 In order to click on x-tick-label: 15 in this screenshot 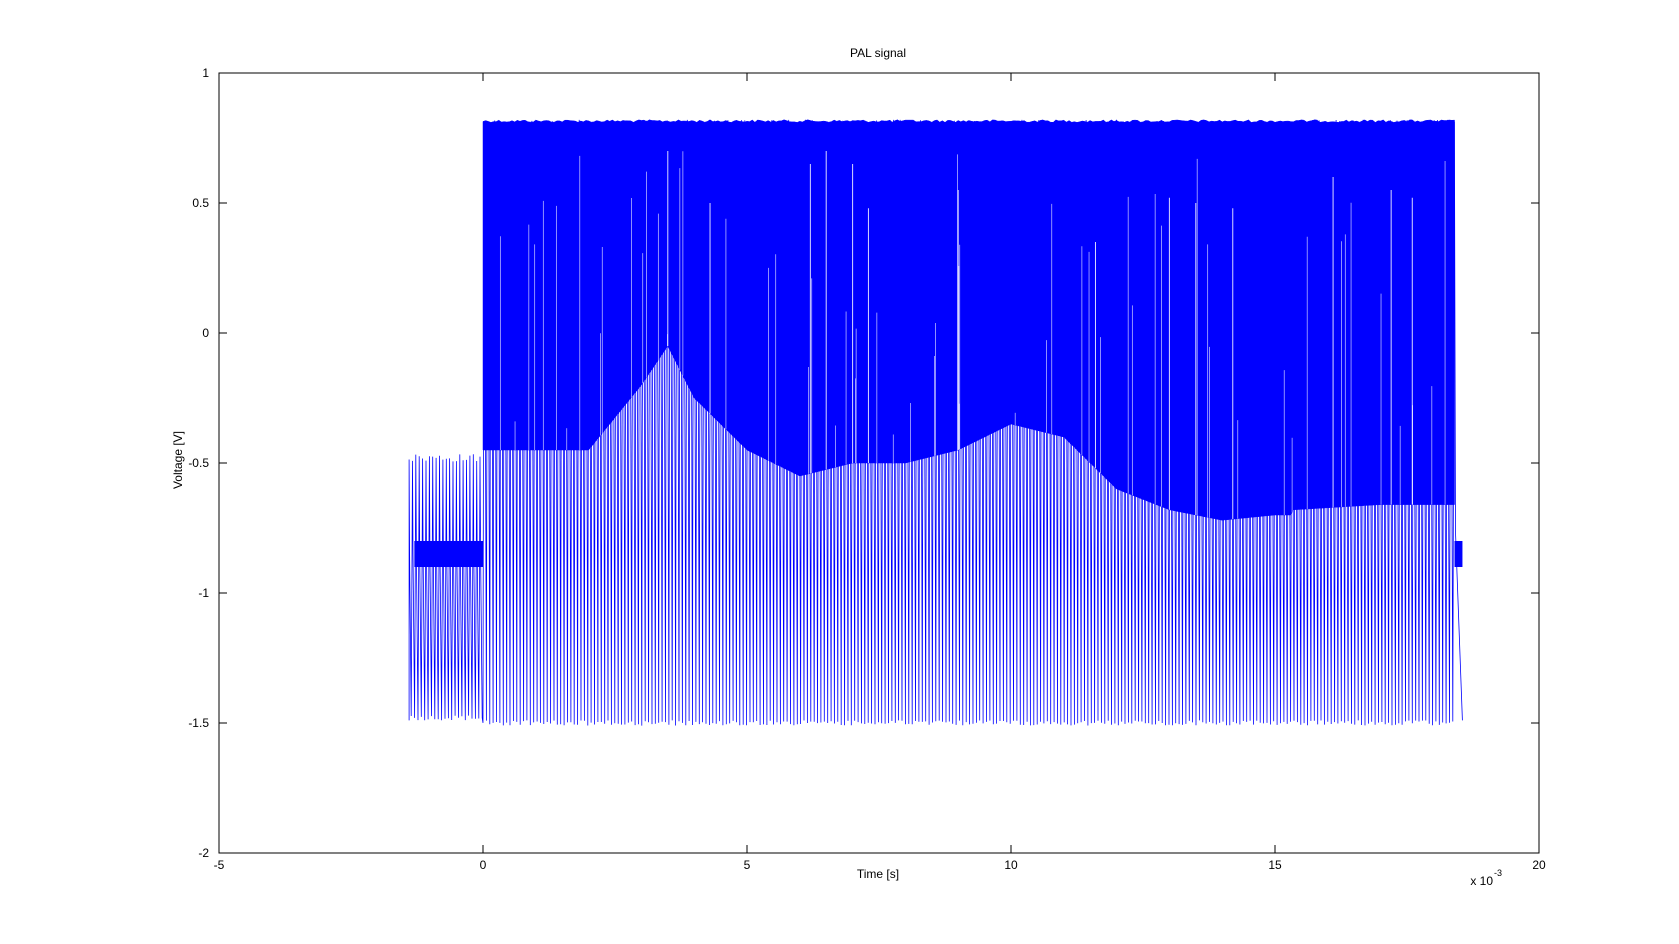, I will do `click(1275, 865)`.